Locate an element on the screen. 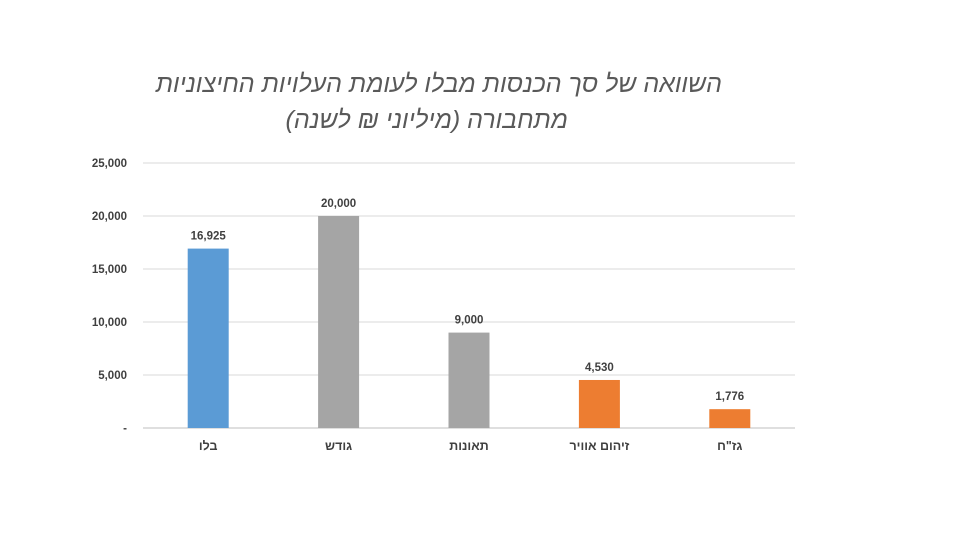  y-tick-label: 25,000 is located at coordinates (109, 164).